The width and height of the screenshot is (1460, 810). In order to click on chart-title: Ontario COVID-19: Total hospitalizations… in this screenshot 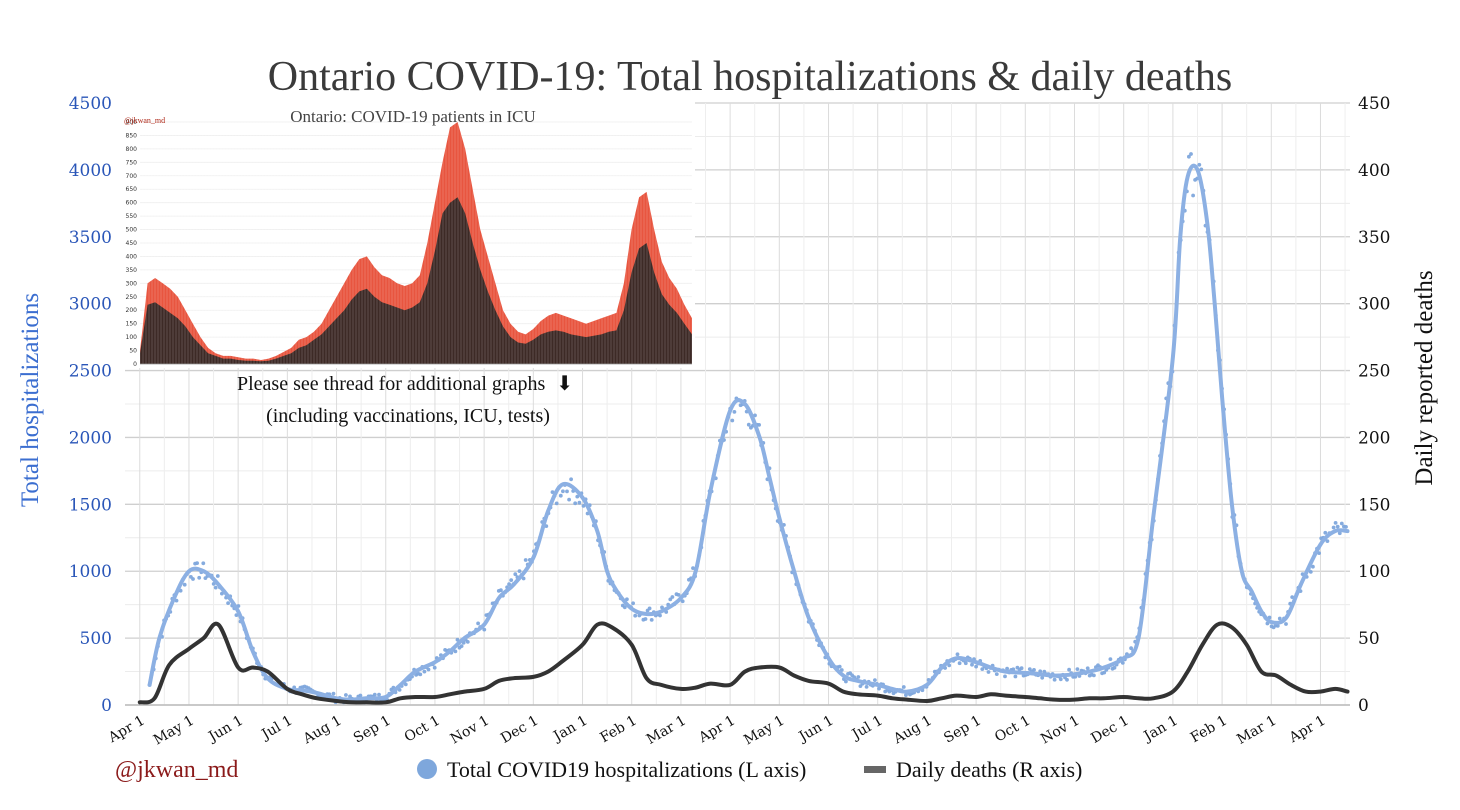, I will do `click(750, 77)`.